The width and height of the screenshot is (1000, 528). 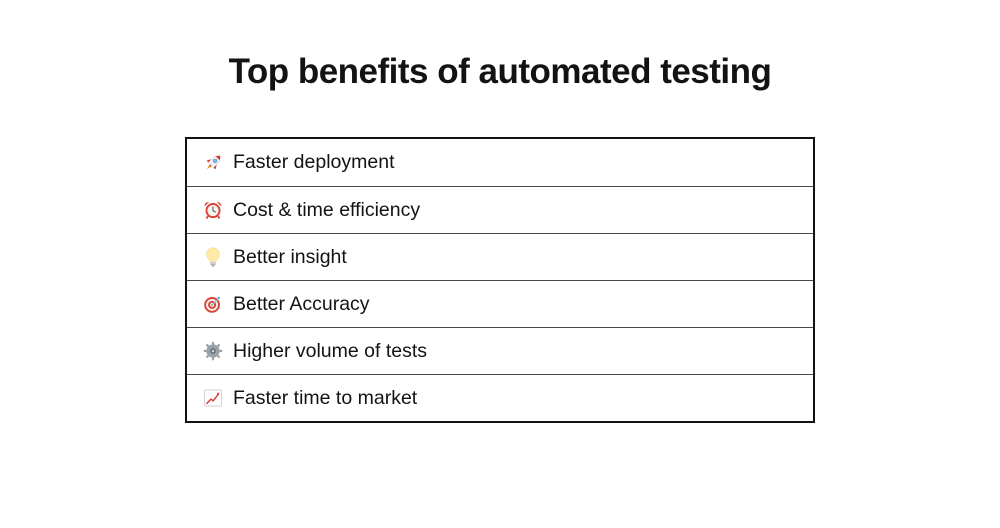 I want to click on chart-increasing-icon, so click(x=213, y=398).